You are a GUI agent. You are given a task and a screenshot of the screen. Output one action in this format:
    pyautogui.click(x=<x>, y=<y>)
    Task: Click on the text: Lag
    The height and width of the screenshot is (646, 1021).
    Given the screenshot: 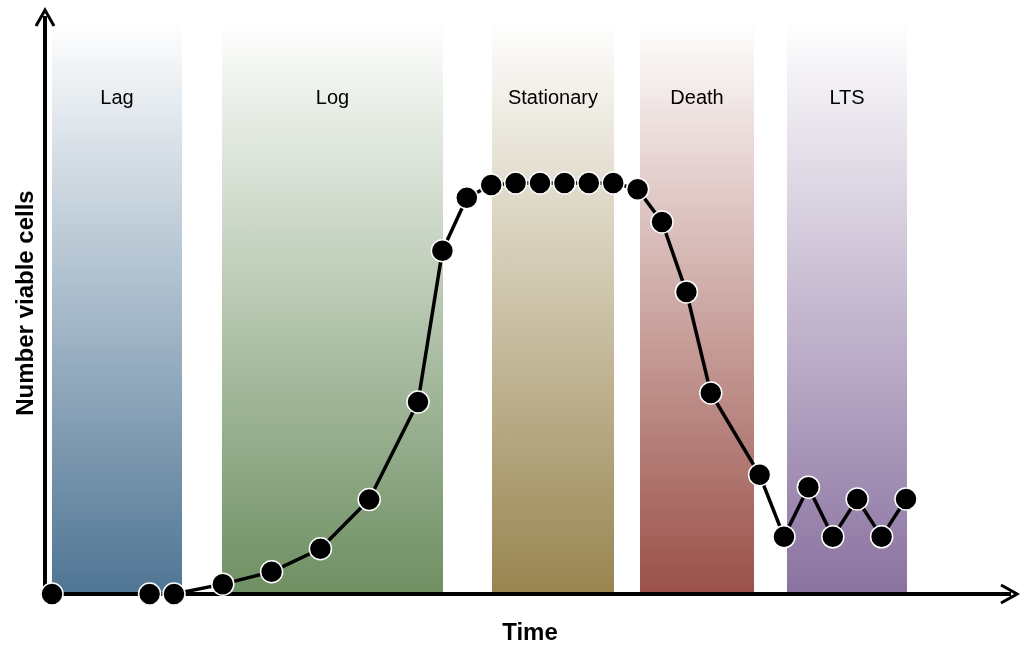 What is the action you would take?
    pyautogui.click(x=117, y=97)
    